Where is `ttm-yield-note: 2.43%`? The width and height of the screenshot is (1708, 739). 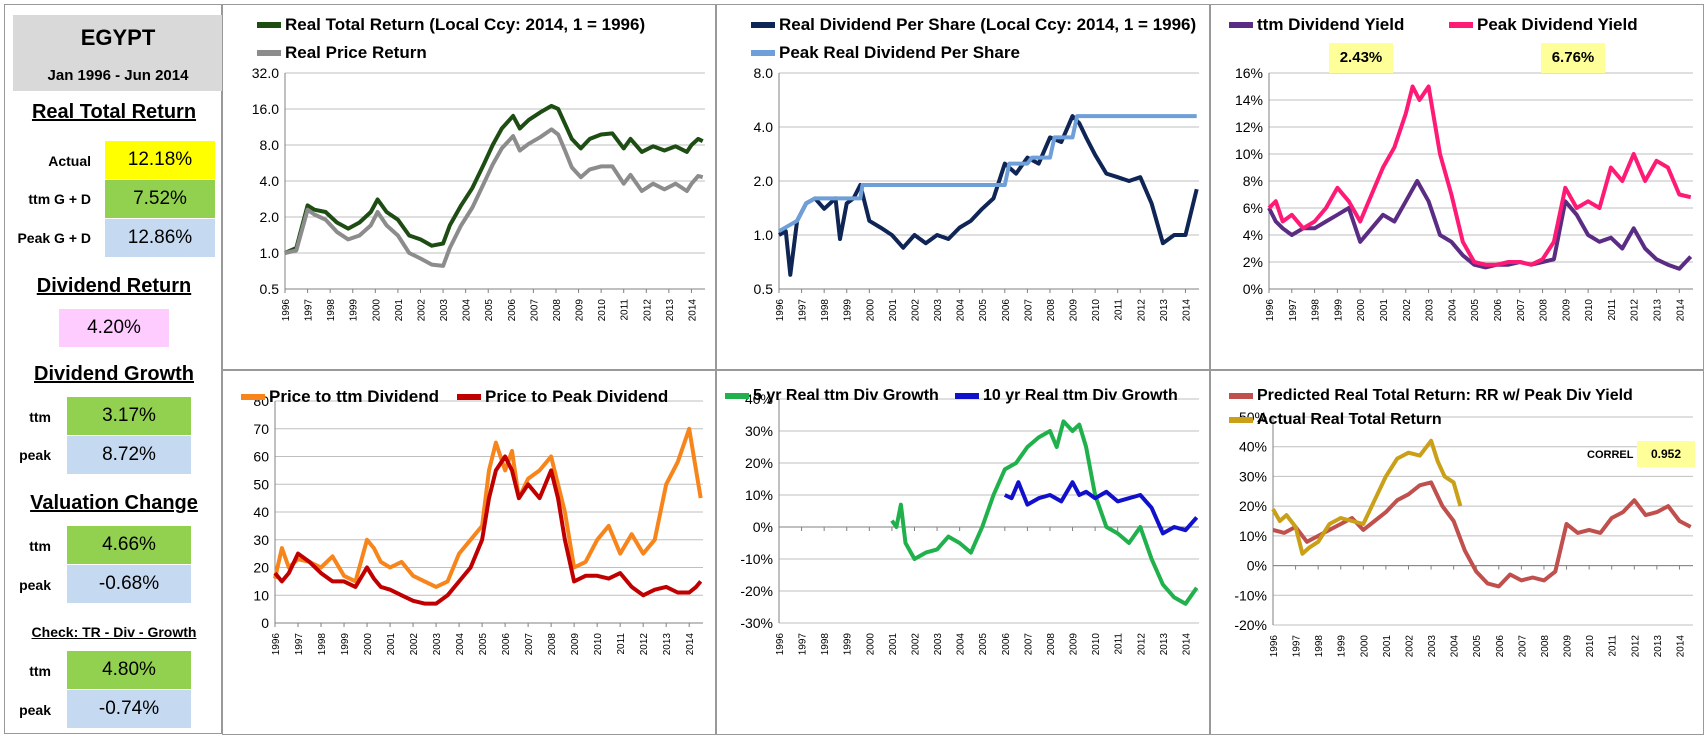
ttm-yield-note: 2.43% is located at coordinates (1361, 58).